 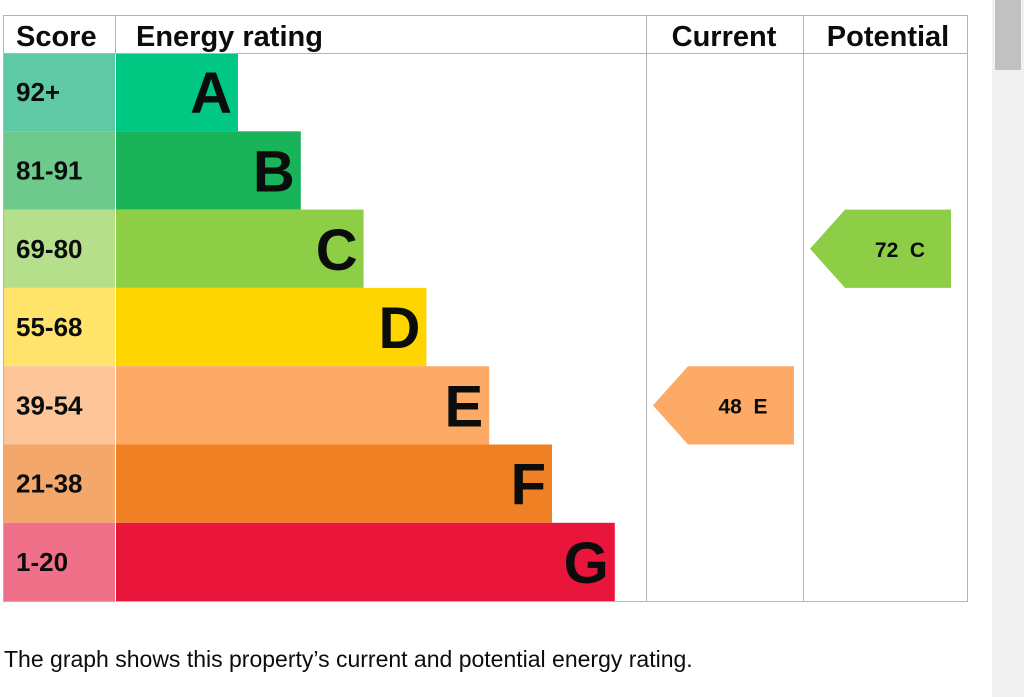 I want to click on vertical-scrollbar, so click(x=1008, y=348).